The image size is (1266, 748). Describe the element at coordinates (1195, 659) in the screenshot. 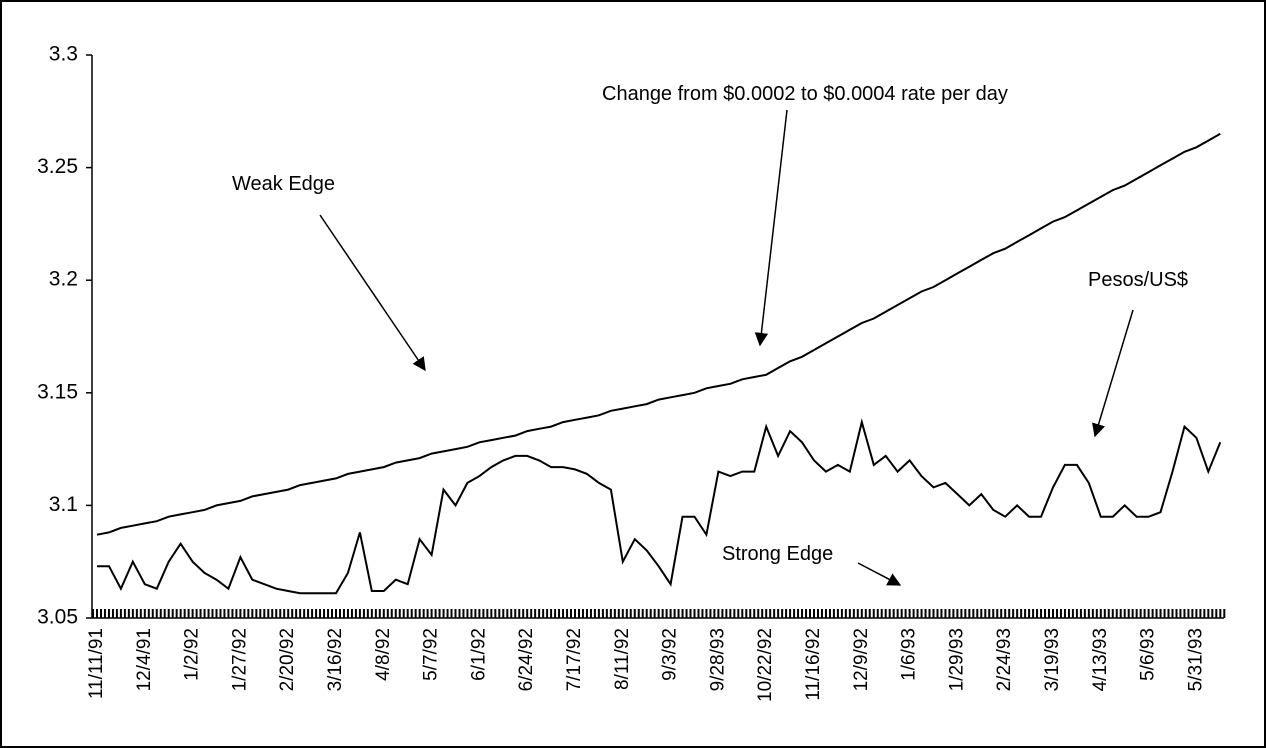

I see `x-tick-label: 5/31/93` at that location.